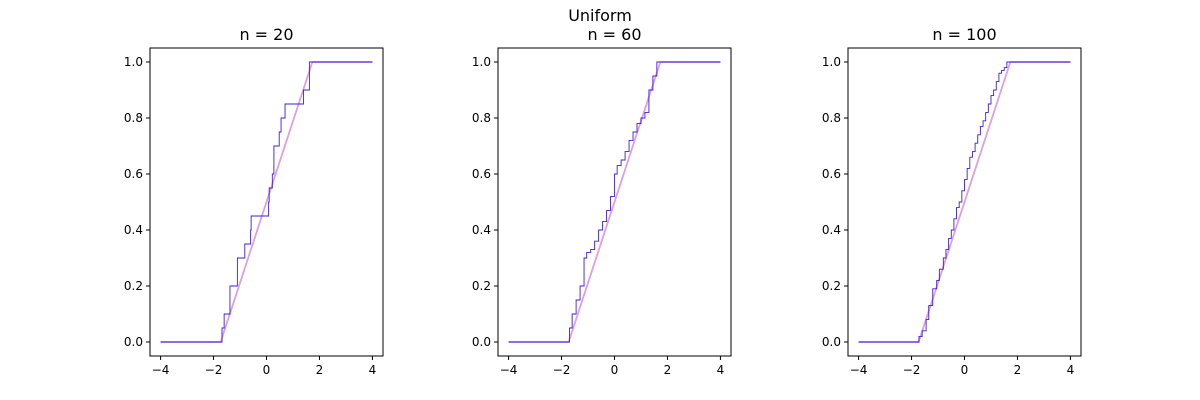 The width and height of the screenshot is (1200, 400). I want to click on subplot-title: n = 60, so click(614, 34).